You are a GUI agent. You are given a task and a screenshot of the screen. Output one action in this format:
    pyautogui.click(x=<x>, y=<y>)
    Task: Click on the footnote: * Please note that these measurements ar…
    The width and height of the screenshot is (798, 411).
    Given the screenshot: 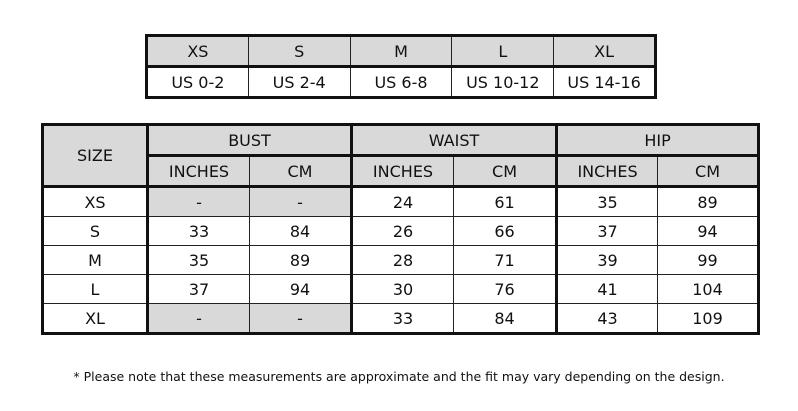 What is the action you would take?
    pyautogui.click(x=399, y=376)
    